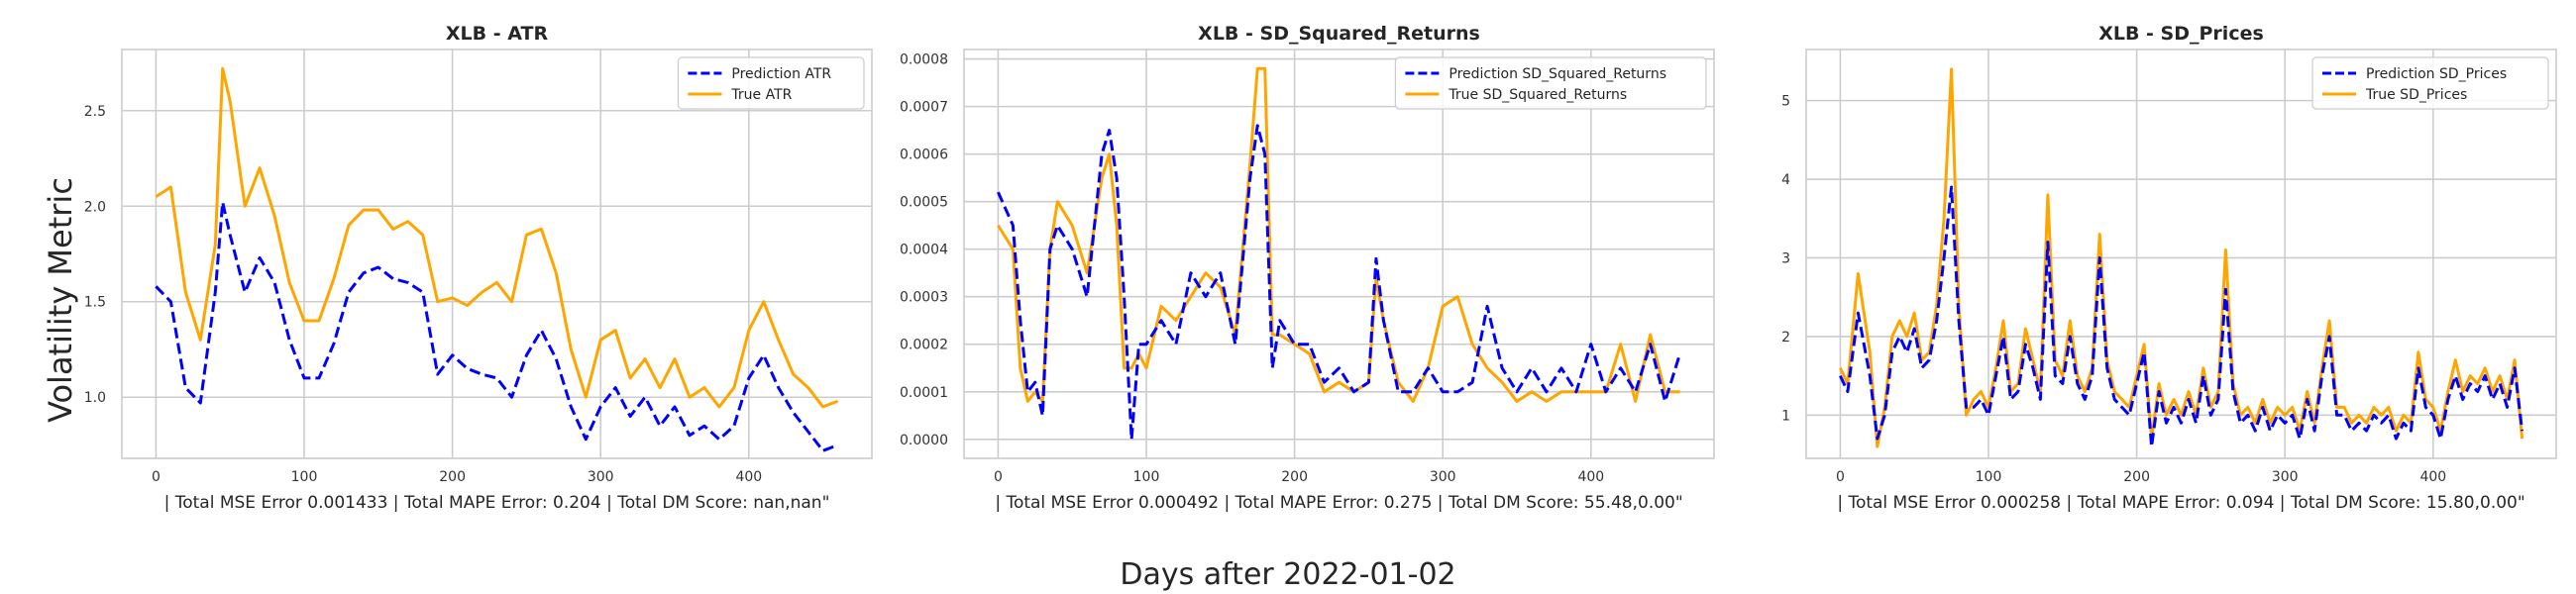  What do you see at coordinates (61, 300) in the screenshot?
I see `figure-ylabel: Volatility Metric` at bounding box center [61, 300].